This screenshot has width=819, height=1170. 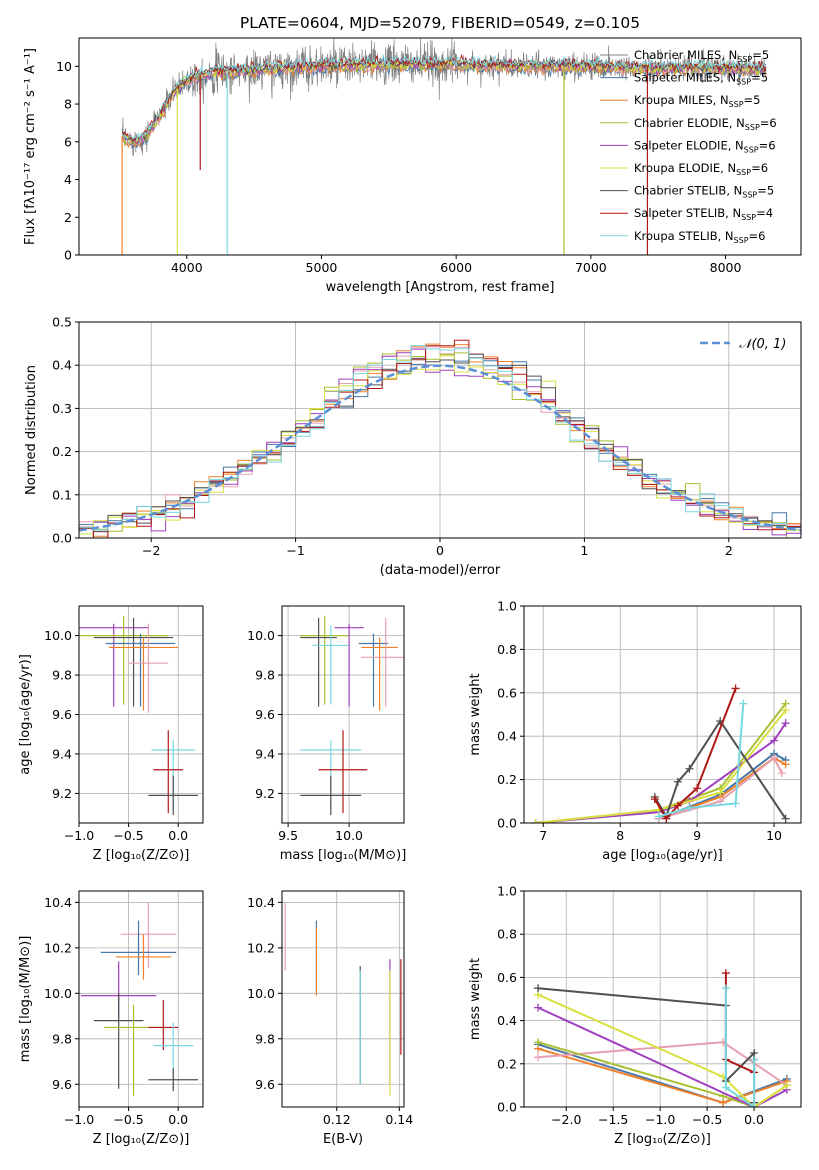 What do you see at coordinates (591, 267) in the screenshot?
I see `x-tick-label: 7000` at bounding box center [591, 267].